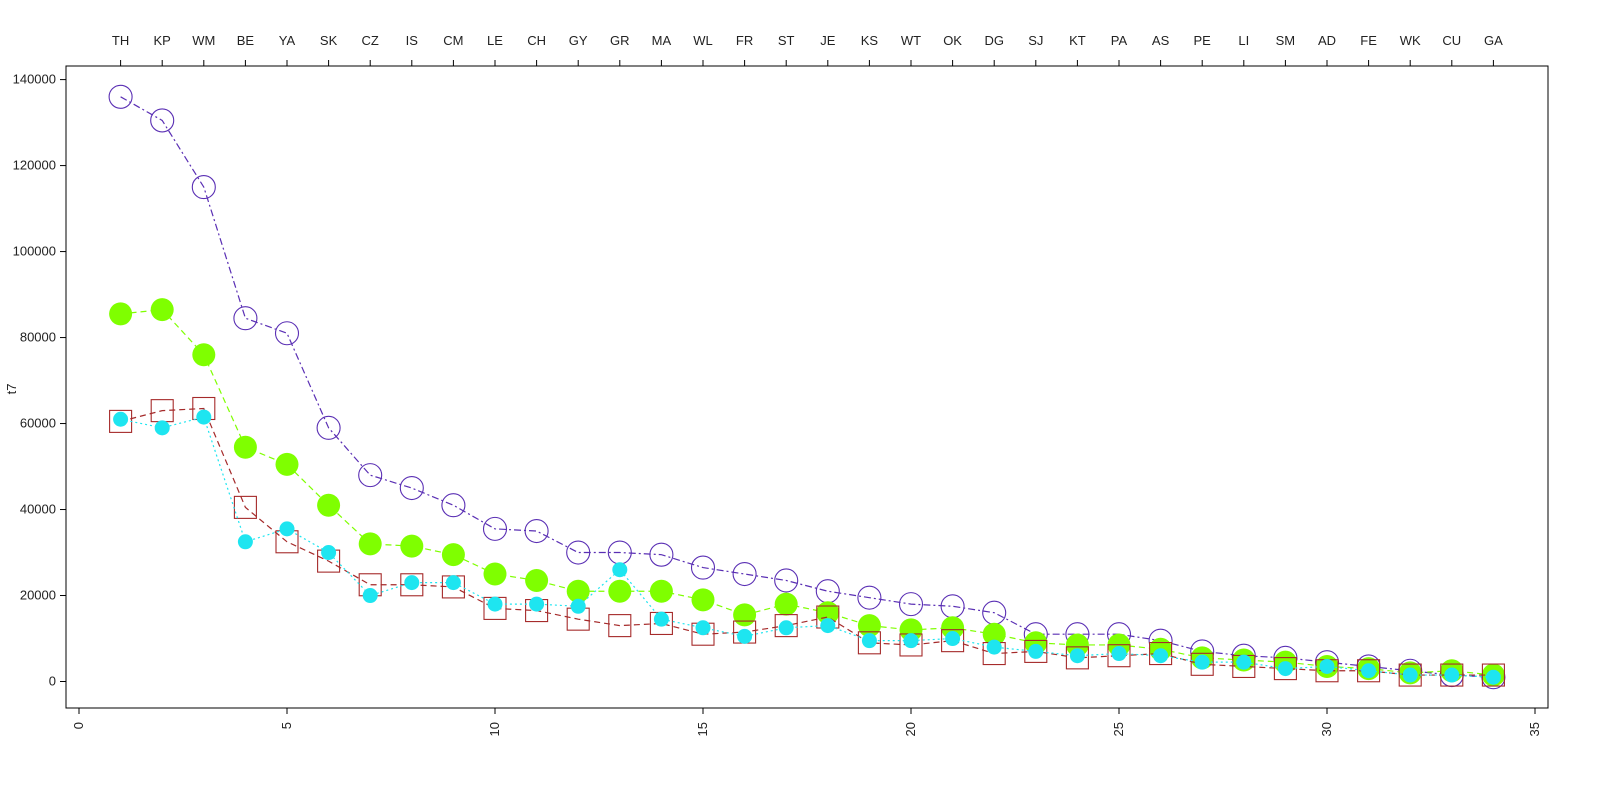  I want to click on top-label-9: LE, so click(495, 40).